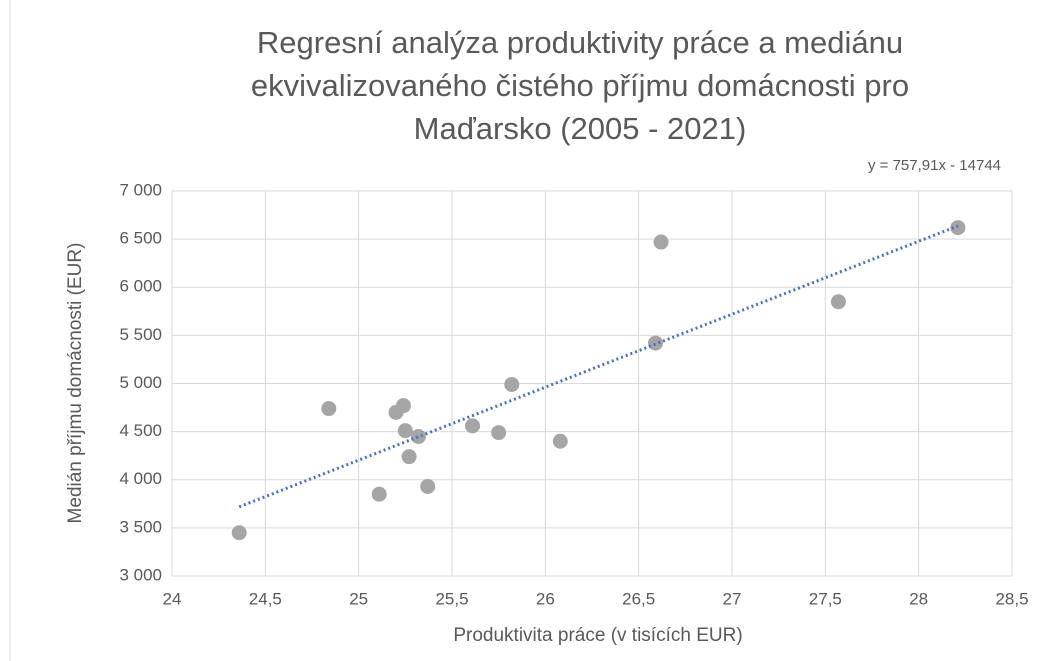  Describe the element at coordinates (140, 526) in the screenshot. I see `y-tick-label: 3 500` at that location.